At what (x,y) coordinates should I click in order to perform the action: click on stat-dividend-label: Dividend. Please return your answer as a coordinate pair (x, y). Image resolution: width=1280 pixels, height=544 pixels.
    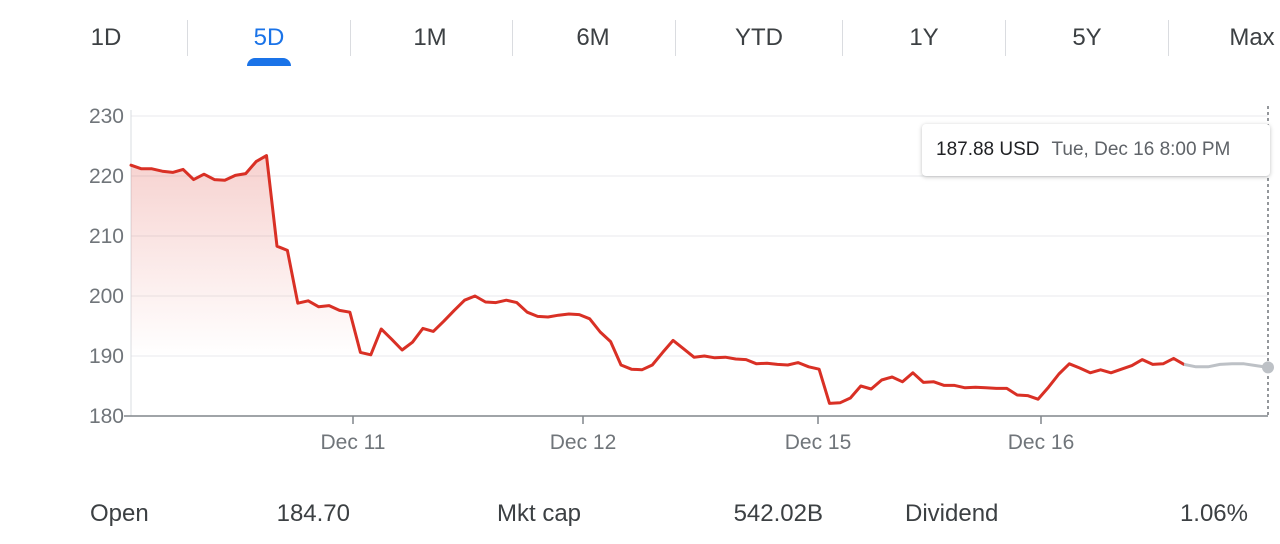
    Looking at the image, I should click on (952, 513).